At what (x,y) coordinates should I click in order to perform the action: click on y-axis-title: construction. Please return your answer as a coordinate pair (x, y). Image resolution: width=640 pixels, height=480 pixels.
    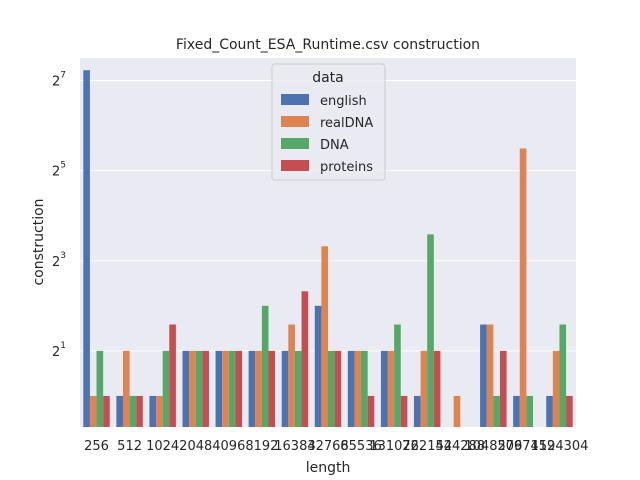
    Looking at the image, I should click on (39, 241).